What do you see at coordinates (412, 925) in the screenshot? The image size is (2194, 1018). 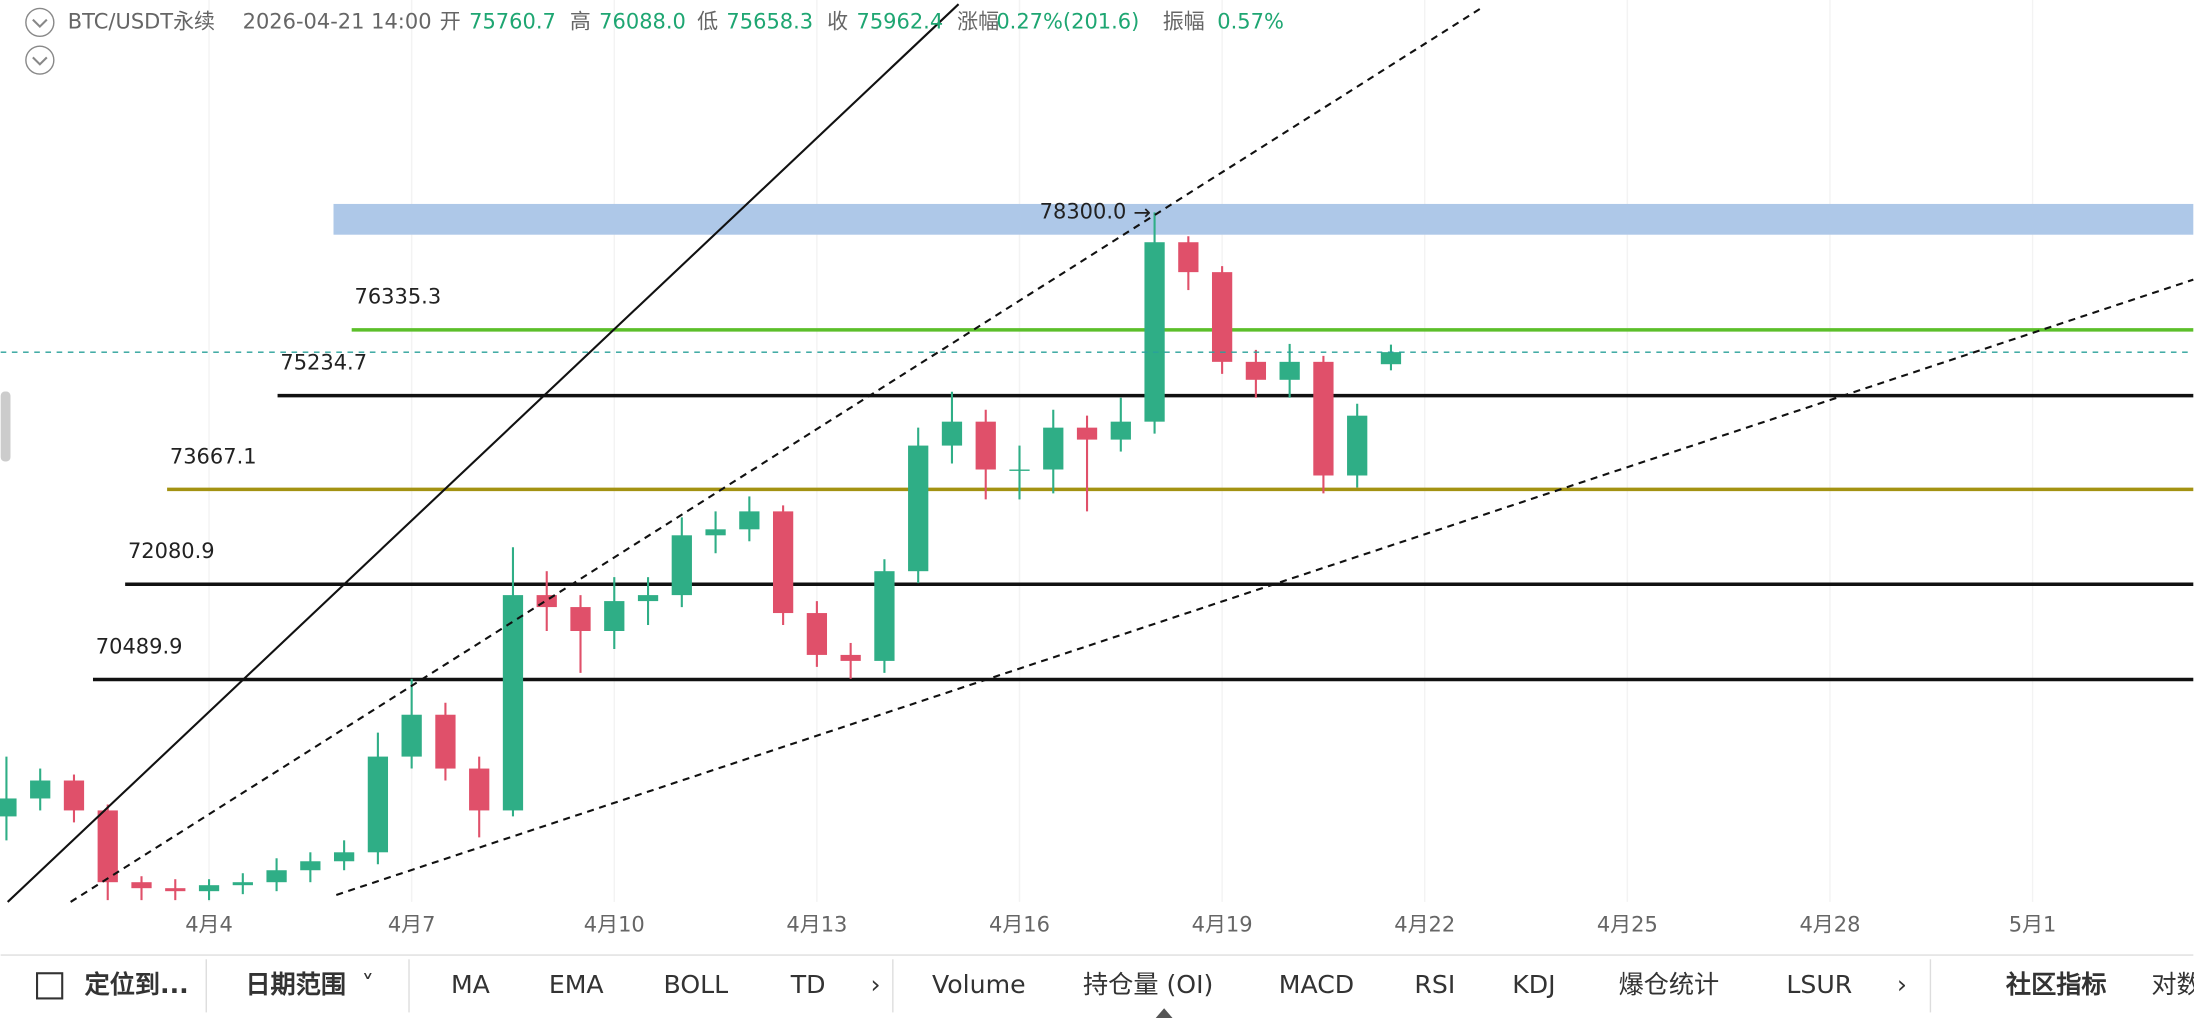 I see `x-tick-label: 4月7` at bounding box center [412, 925].